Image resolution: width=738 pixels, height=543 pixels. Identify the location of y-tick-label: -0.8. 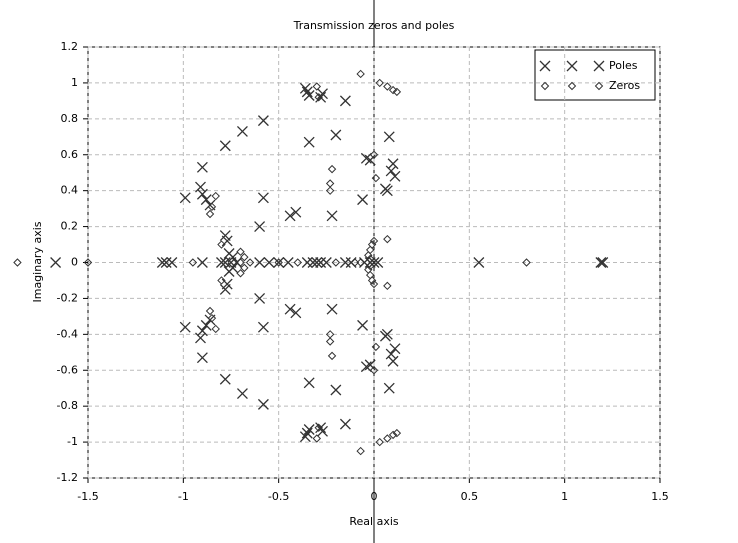
(67, 405).